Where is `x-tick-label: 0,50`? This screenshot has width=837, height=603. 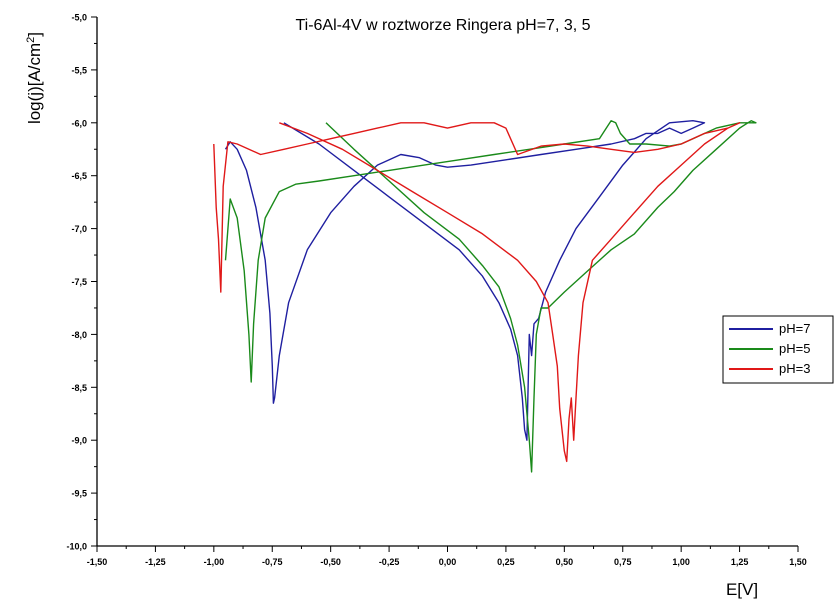 x-tick-label: 0,50 is located at coordinates (565, 562).